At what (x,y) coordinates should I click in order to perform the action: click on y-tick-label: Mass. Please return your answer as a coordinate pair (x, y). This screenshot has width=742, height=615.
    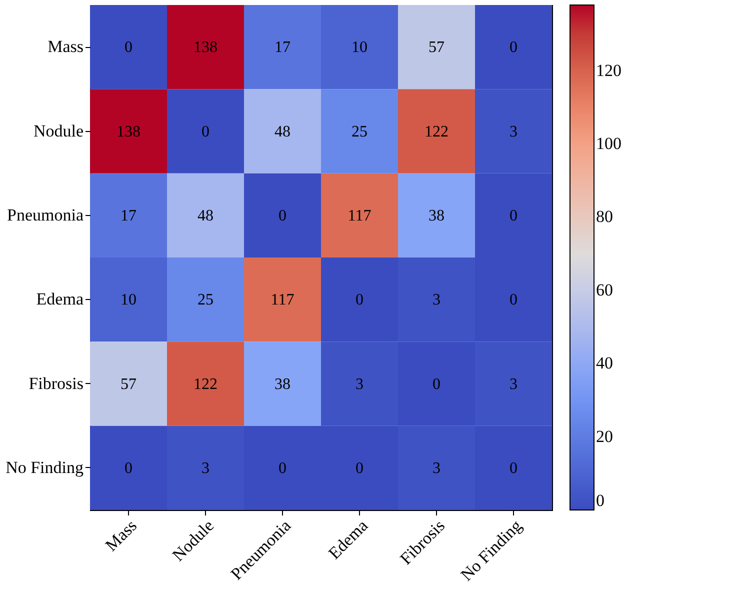
    Looking at the image, I should click on (66, 46).